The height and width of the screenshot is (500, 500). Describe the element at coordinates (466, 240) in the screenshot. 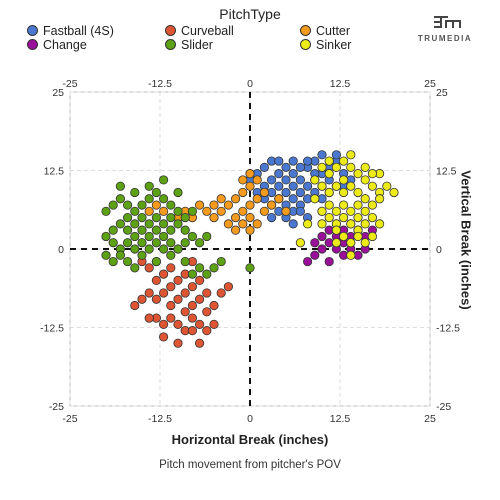

I see `y-axis-label: Vertical Break (inches)` at that location.